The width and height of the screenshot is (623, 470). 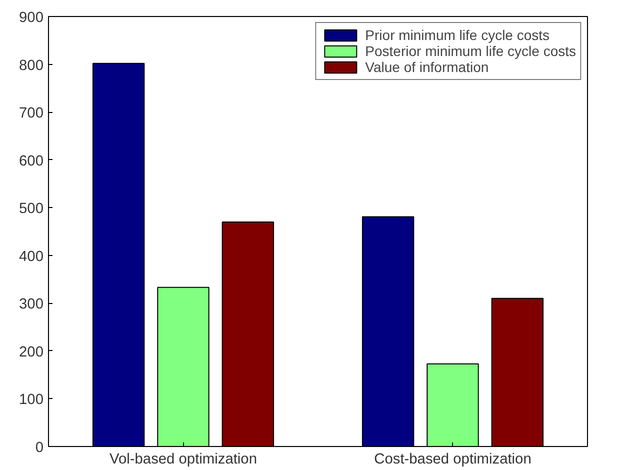 What do you see at coordinates (31, 66) in the screenshot?
I see `y-tick-label: 800` at bounding box center [31, 66].